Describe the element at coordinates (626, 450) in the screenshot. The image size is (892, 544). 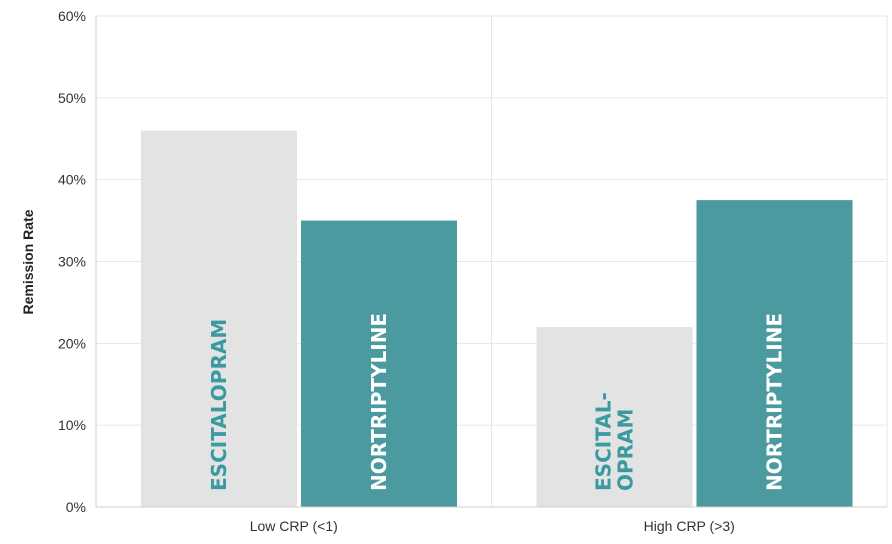
I see `bar-label: OPRAM` at that location.